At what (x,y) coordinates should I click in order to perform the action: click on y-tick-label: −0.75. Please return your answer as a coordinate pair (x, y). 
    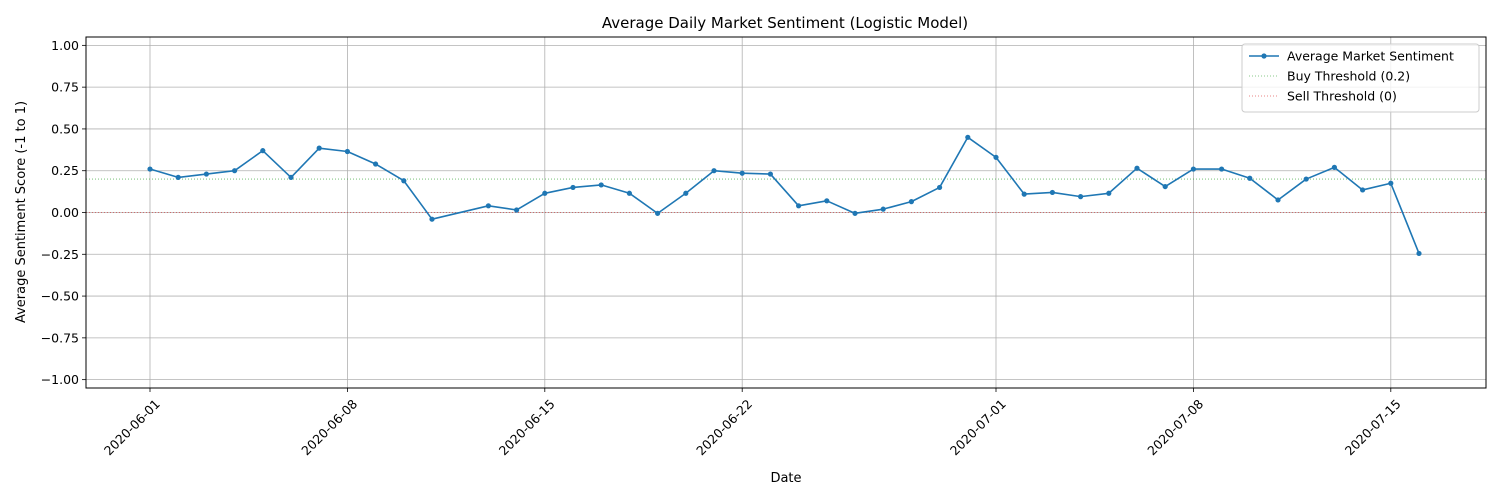
    Looking at the image, I should click on (60, 337).